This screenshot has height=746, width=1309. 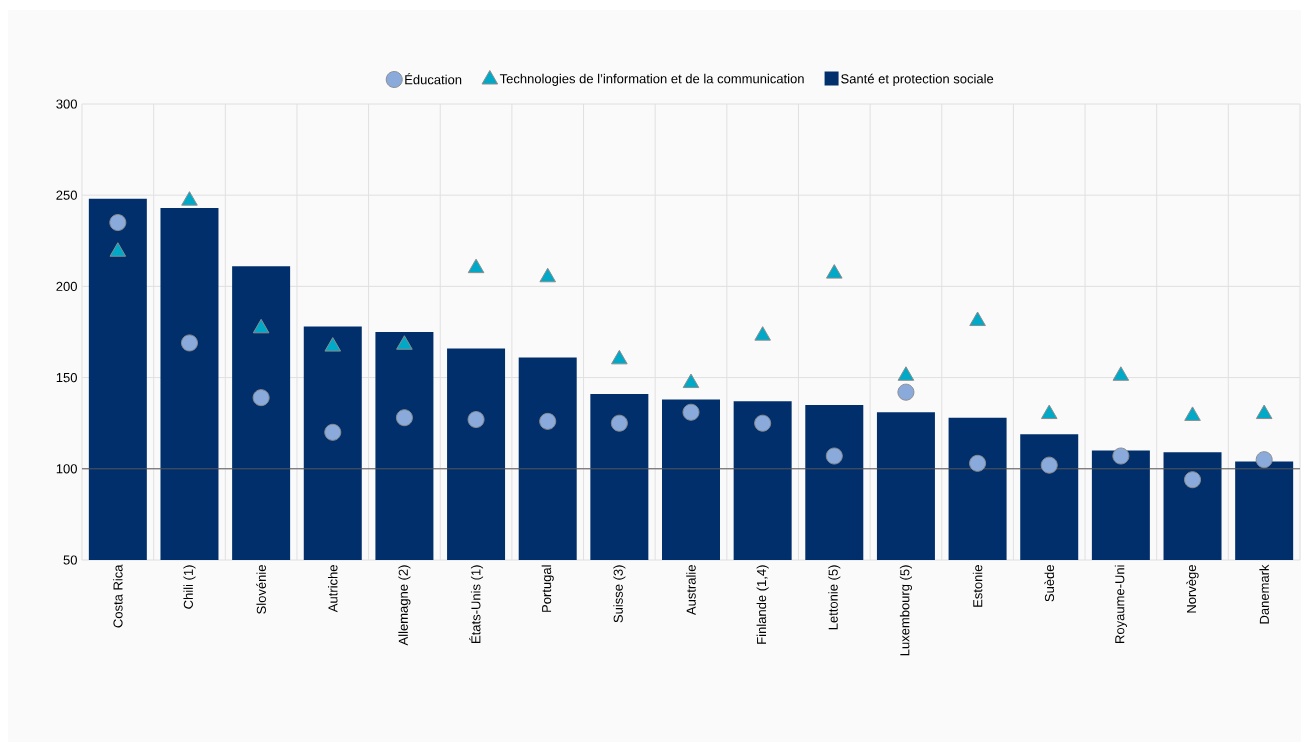 I want to click on y-tick-label: 250, so click(x=66, y=195).